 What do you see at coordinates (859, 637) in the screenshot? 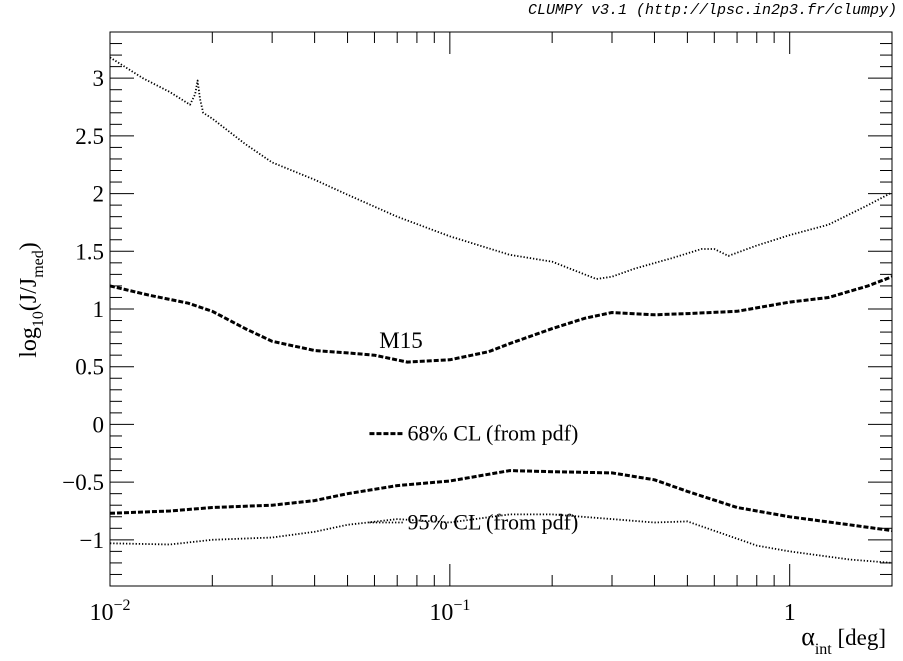
I see `x-label-suffix: [deg]` at bounding box center [859, 637].